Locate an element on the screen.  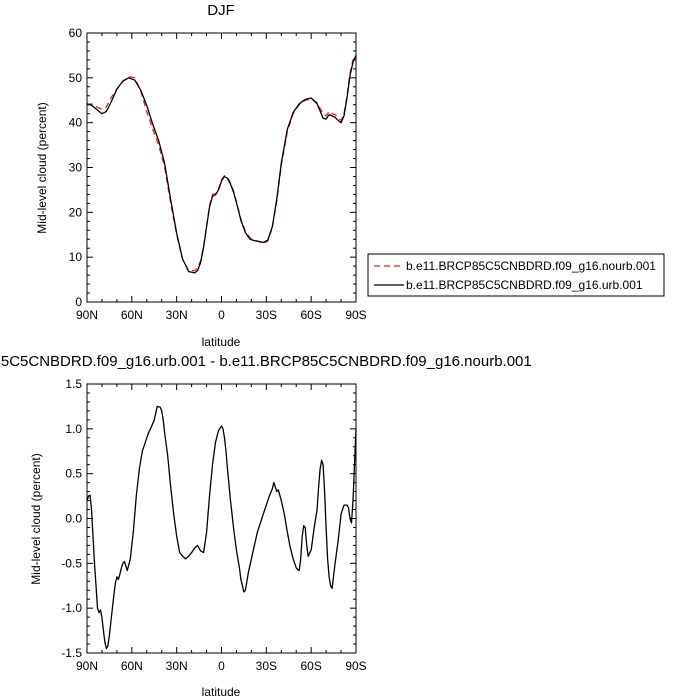
bottom-x-tick-label: 0 is located at coordinates (221, 666).